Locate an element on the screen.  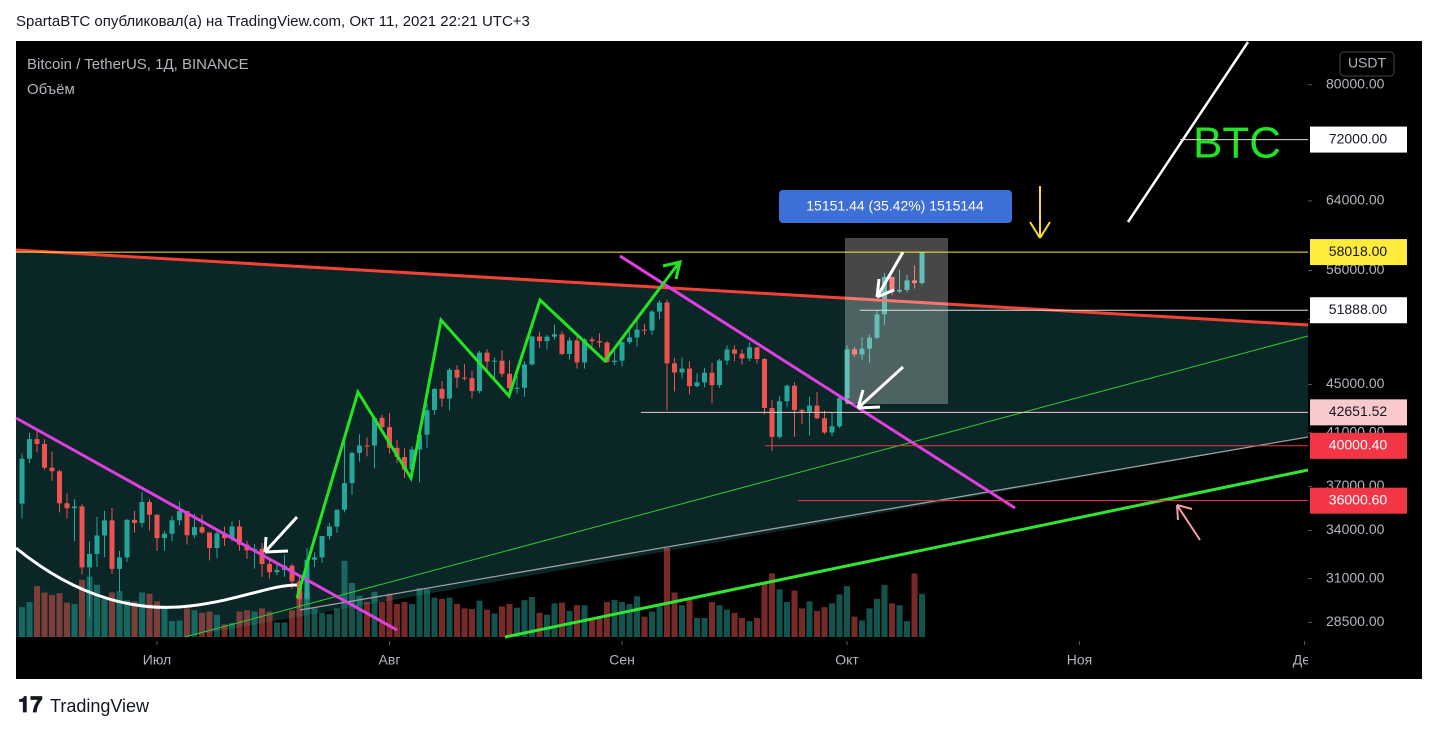
legend-symbol: Bitcoin / TetherUS, 1Д, BINANCE is located at coordinates (138, 64).